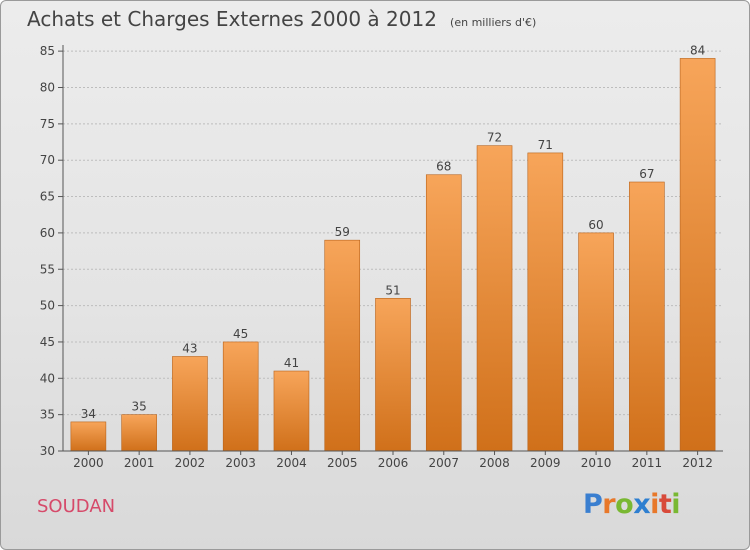  Describe the element at coordinates (47, 378) in the screenshot. I see `y-tick-label: 40` at that location.